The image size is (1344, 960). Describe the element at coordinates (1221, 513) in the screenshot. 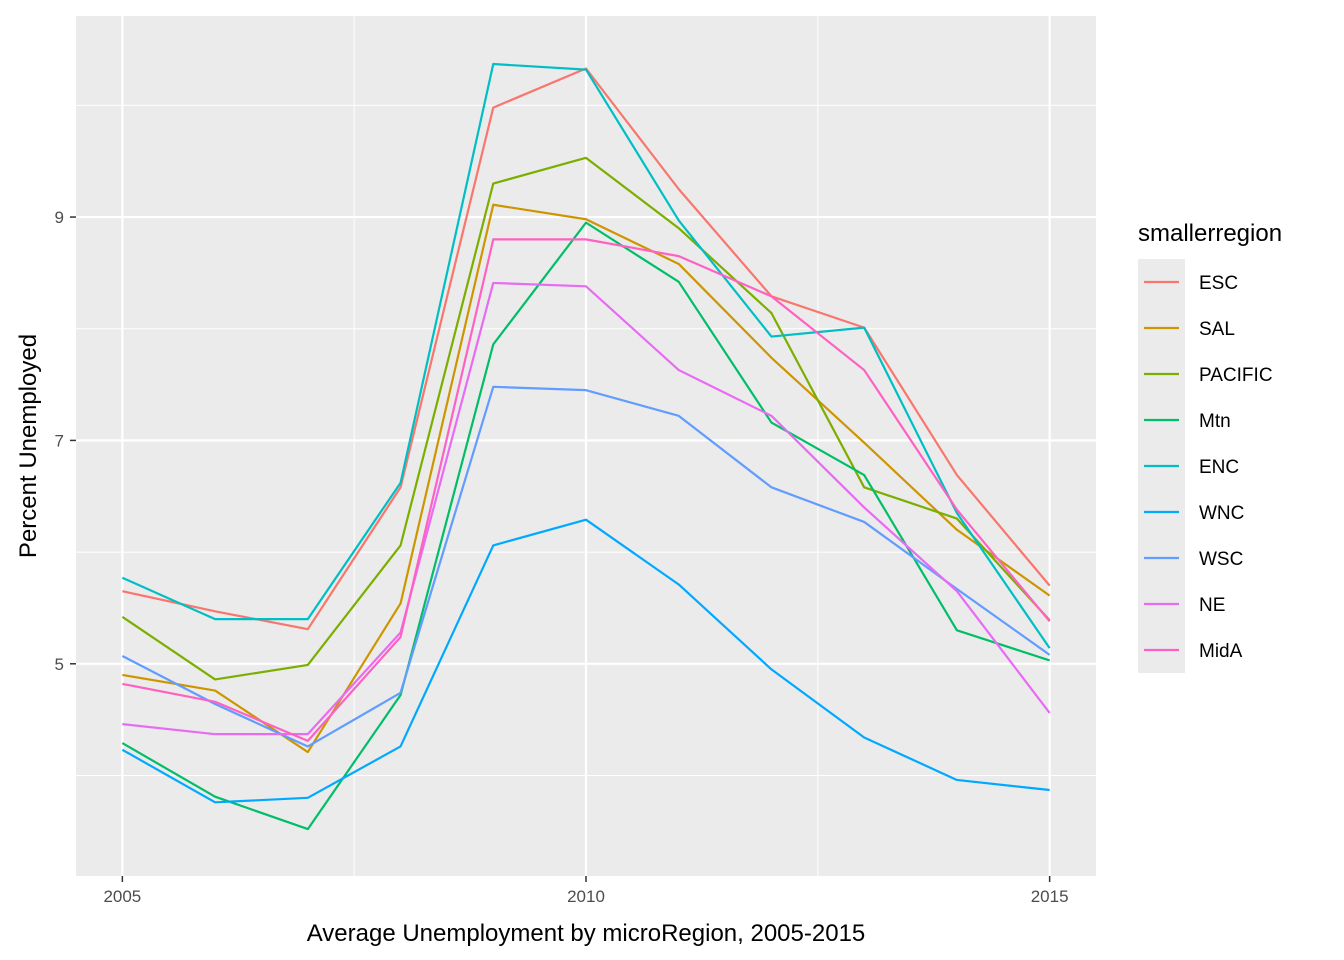

I see `legend-label-wnc: WNC` at that location.